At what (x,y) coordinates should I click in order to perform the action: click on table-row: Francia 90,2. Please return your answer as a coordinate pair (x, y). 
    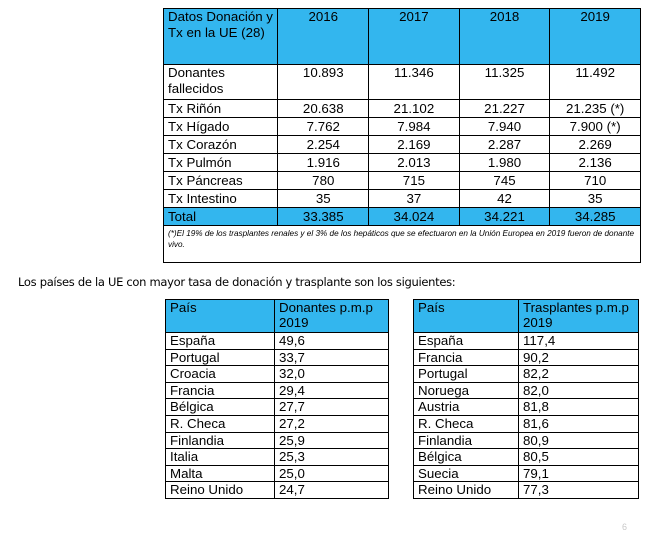
    Looking at the image, I should click on (526, 357).